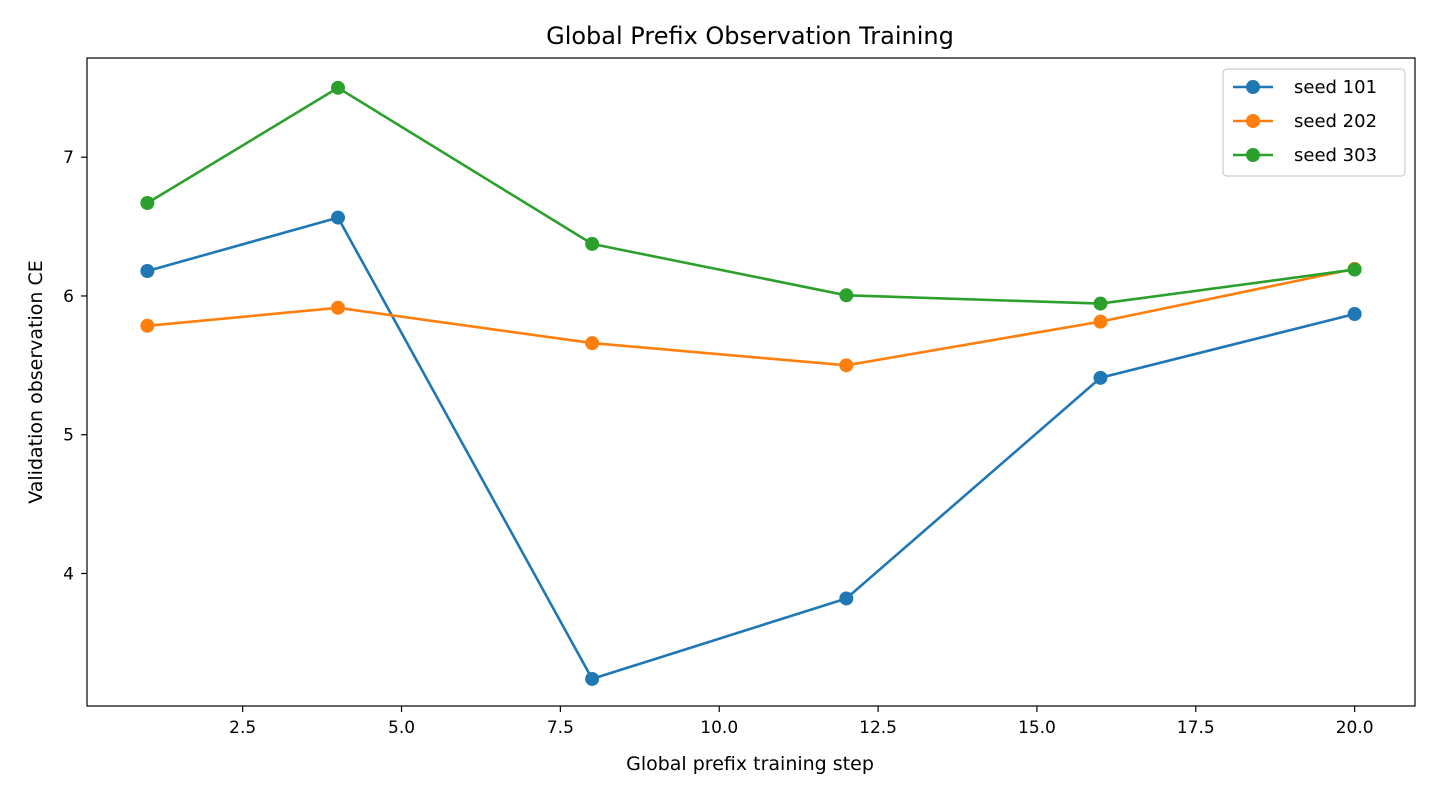 The width and height of the screenshot is (1440, 800). What do you see at coordinates (401, 728) in the screenshot?
I see `x-tick-label: 5.0` at bounding box center [401, 728].